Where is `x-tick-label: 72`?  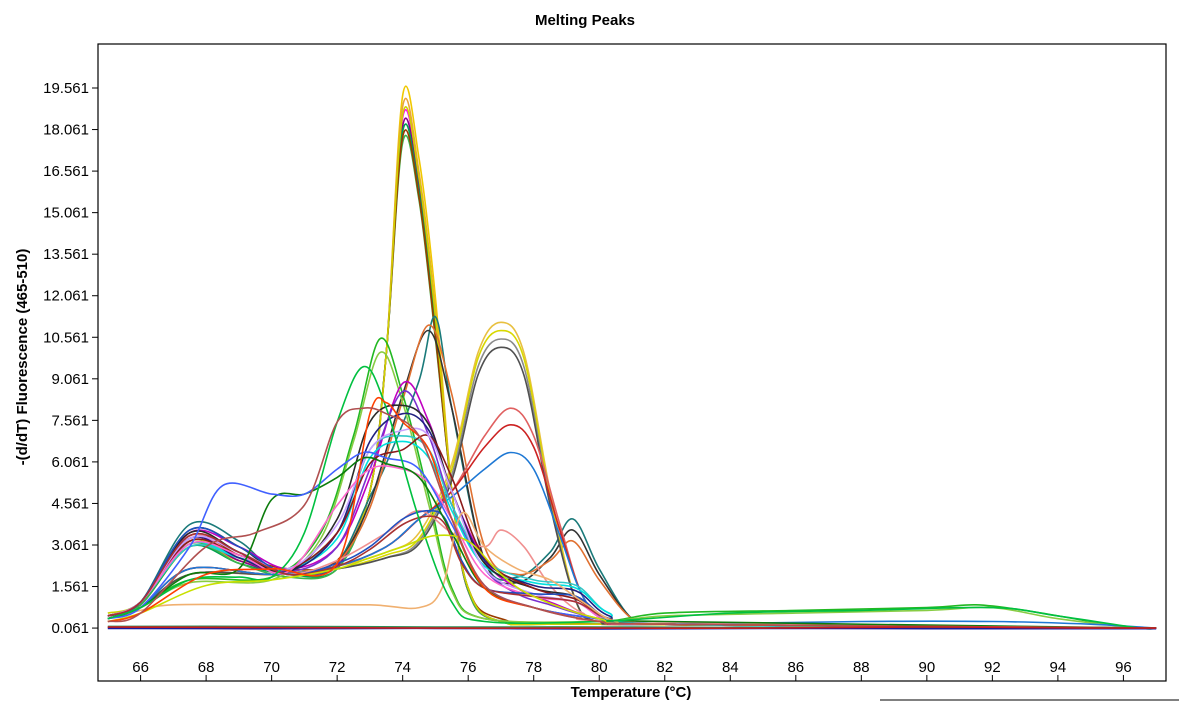 x-tick-label: 72 is located at coordinates (337, 667).